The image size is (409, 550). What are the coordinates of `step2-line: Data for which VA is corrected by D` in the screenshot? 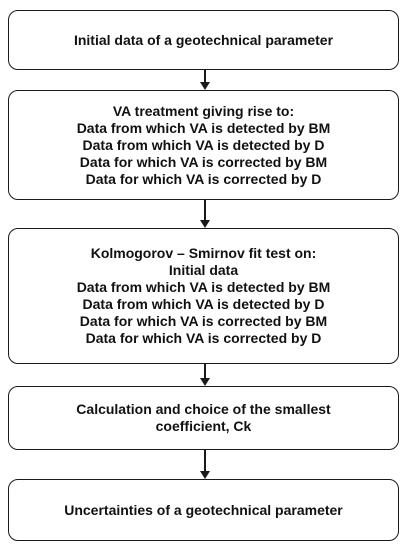 It's located at (203, 178).